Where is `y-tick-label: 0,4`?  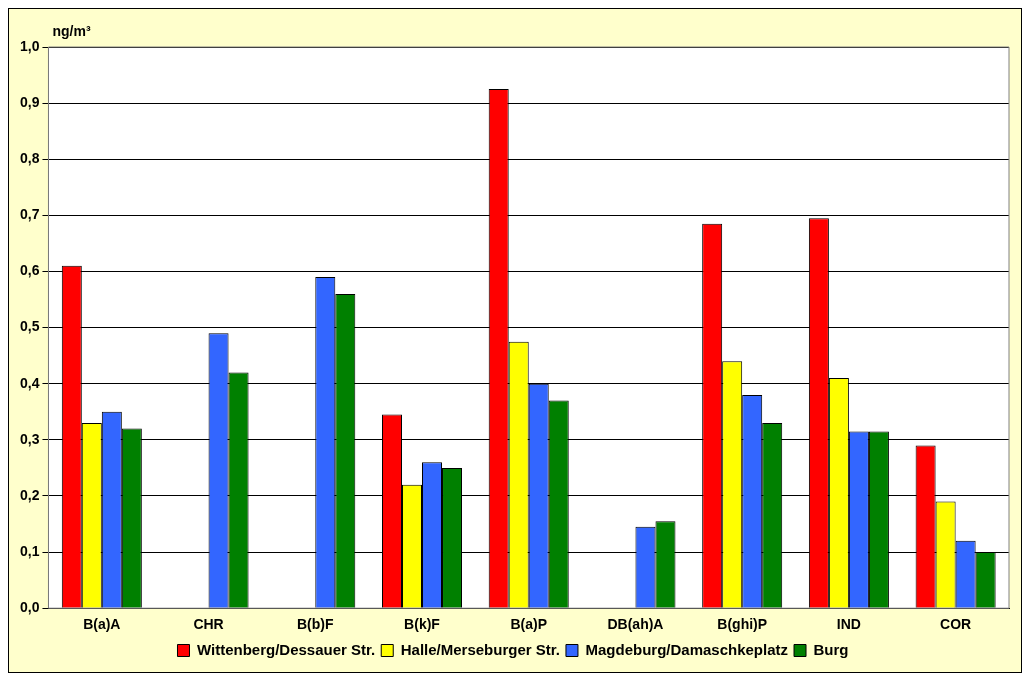
y-tick-label: 0,4 is located at coordinates (29, 382).